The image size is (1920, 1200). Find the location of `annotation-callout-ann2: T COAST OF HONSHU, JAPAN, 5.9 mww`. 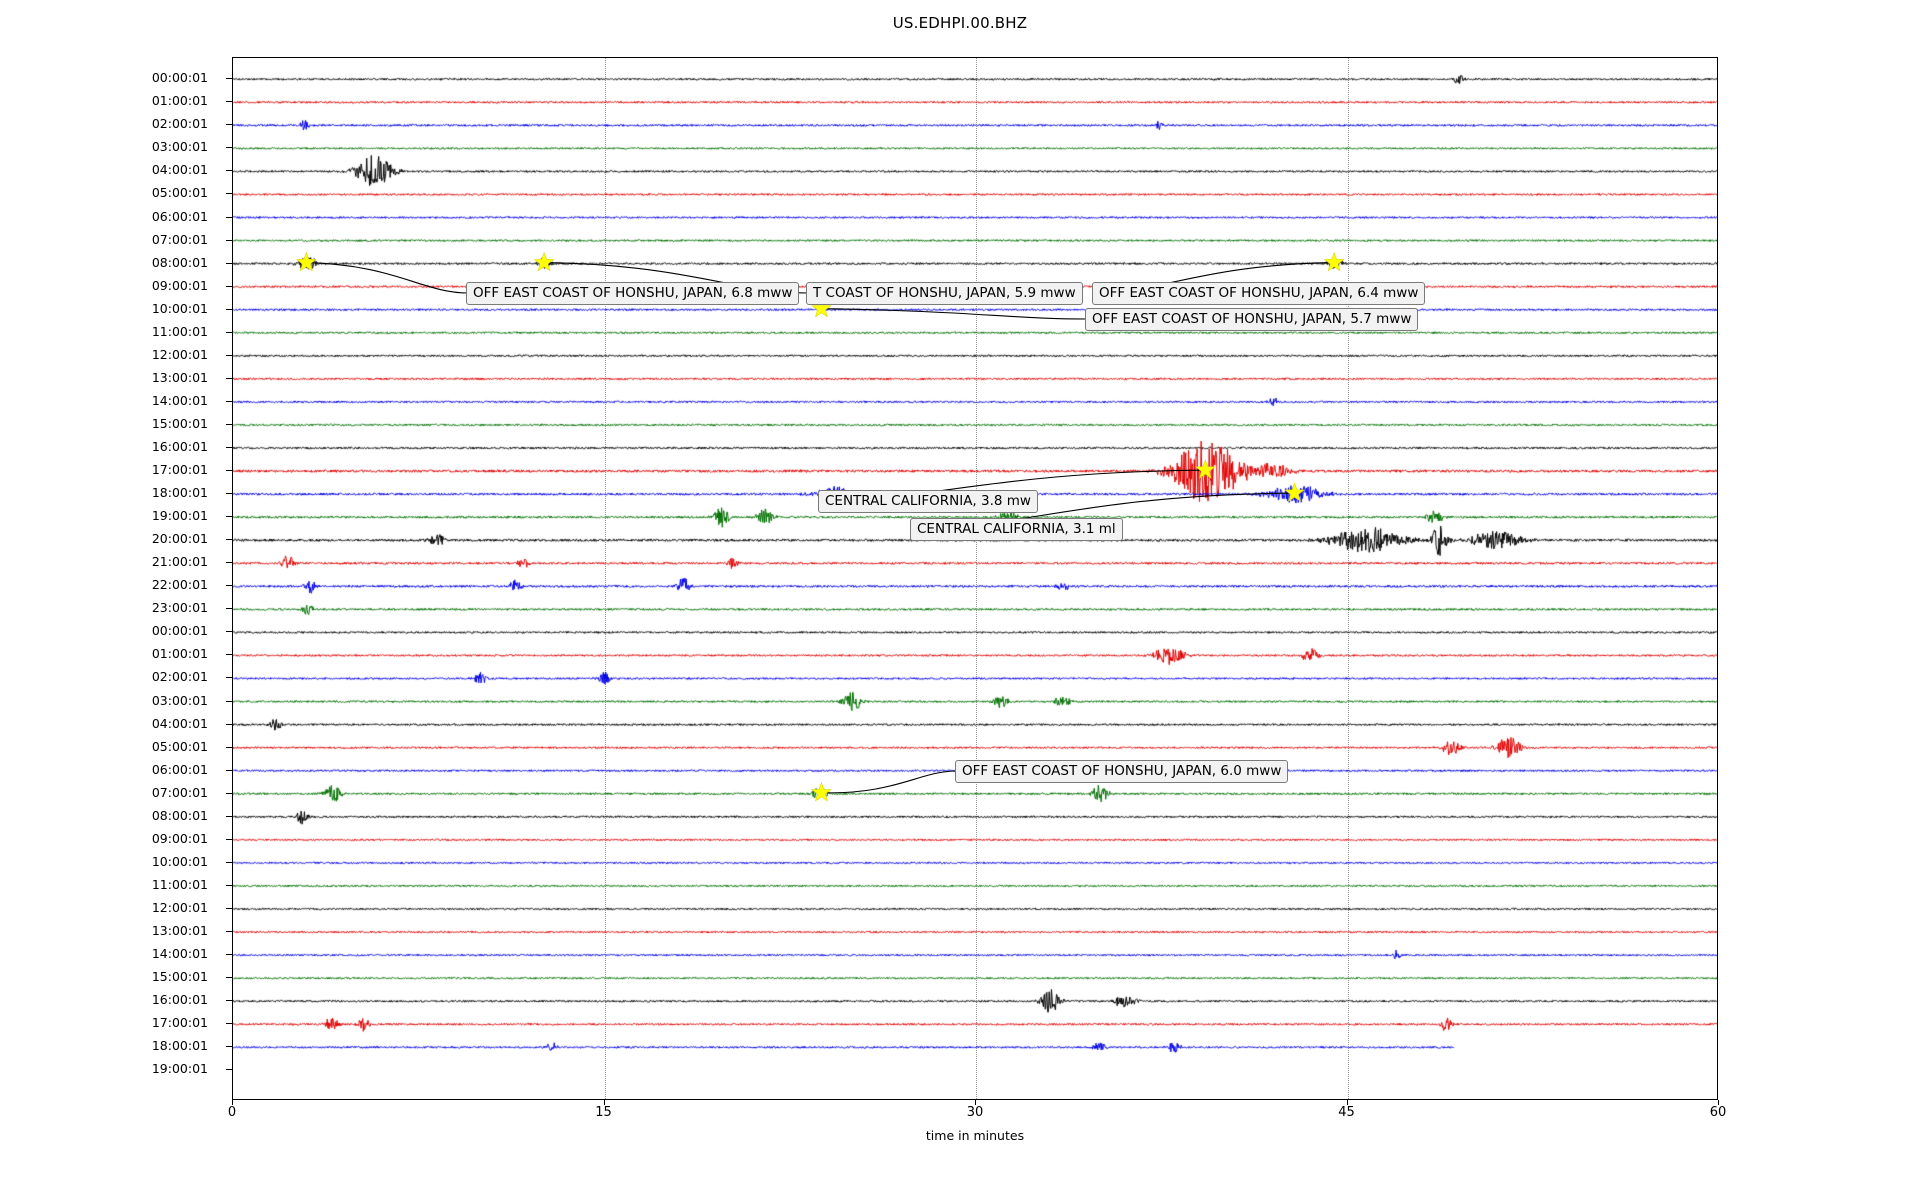

annotation-callout-ann2: T COAST OF HONSHU, JAPAN, 5.9 mww is located at coordinates (944, 293).